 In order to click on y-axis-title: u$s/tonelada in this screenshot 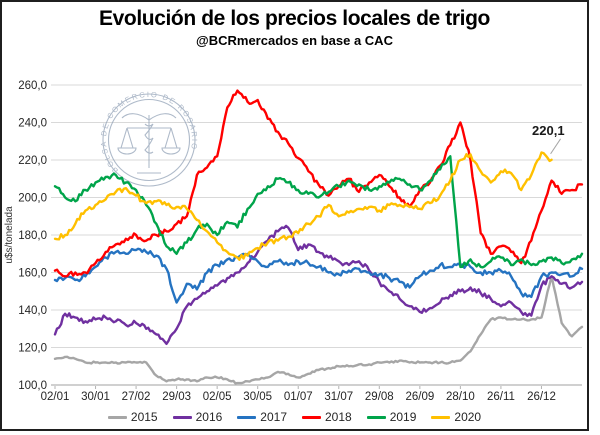, I will do `click(9, 235)`.